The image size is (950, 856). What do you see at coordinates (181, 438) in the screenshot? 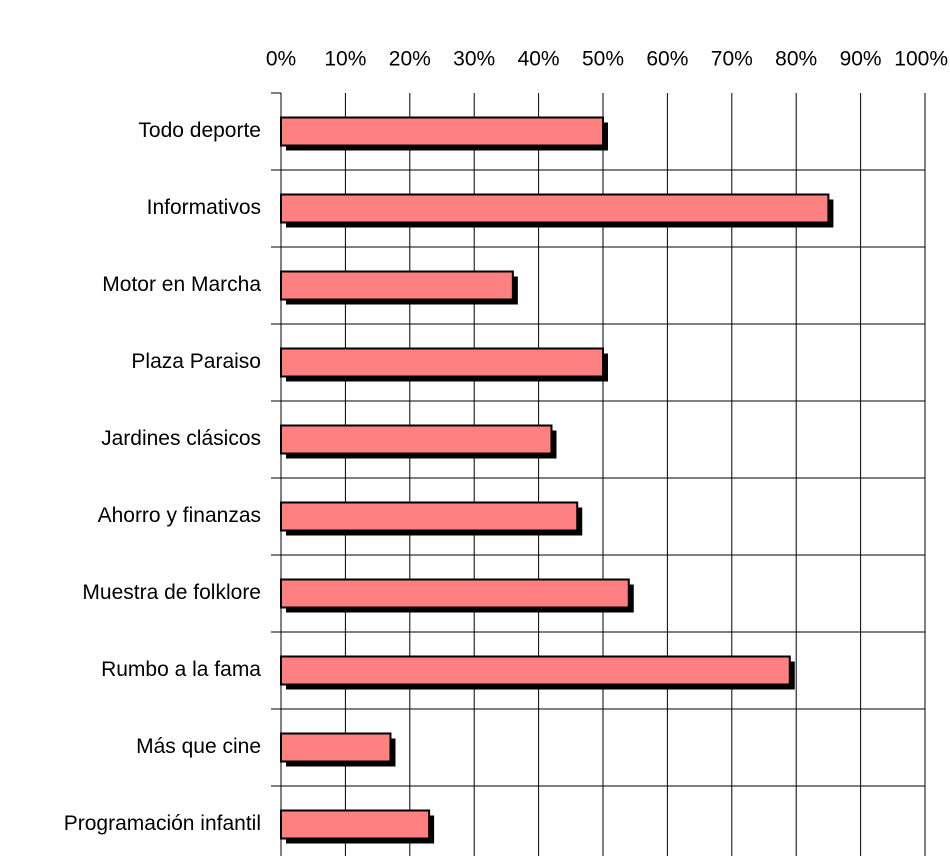
I see `y-tick-label: Jardines clásicos` at bounding box center [181, 438].